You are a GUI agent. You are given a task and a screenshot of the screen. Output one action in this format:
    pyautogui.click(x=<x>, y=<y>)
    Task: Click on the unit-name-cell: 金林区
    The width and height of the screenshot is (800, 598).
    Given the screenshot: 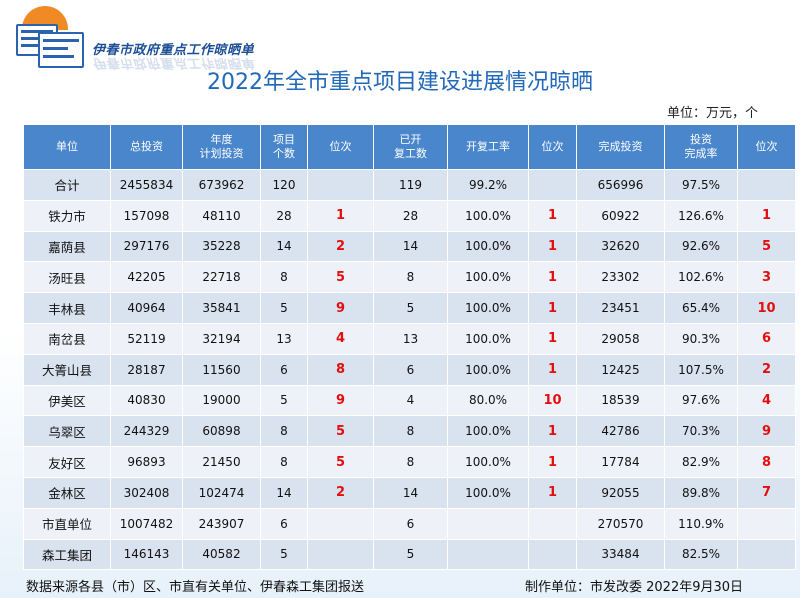 What is the action you would take?
    pyautogui.click(x=67, y=492)
    